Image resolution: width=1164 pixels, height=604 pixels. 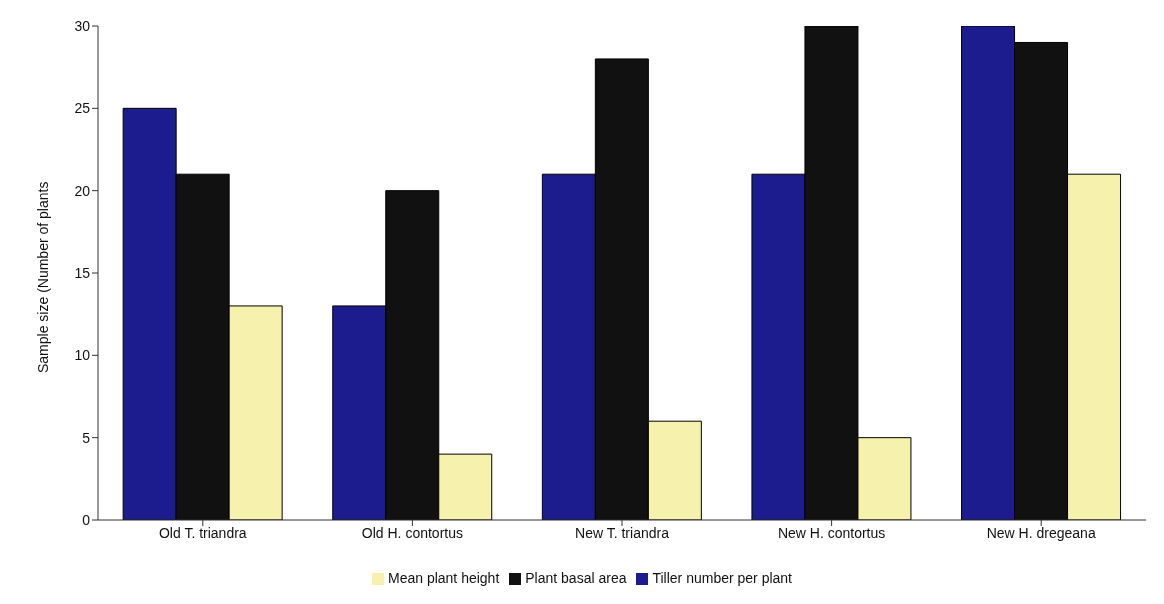 I want to click on y-axis-title: Sample size (Number of plants, so click(x=42, y=277).